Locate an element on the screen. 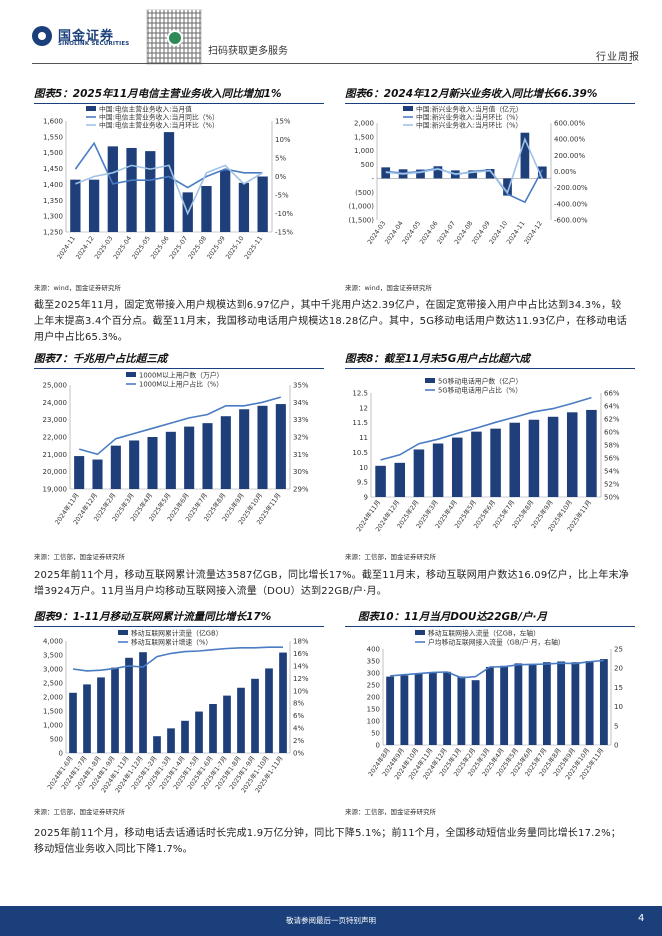 The width and height of the screenshot is (662, 936). chart5-y2tick: -5% is located at coordinates (282, 196).